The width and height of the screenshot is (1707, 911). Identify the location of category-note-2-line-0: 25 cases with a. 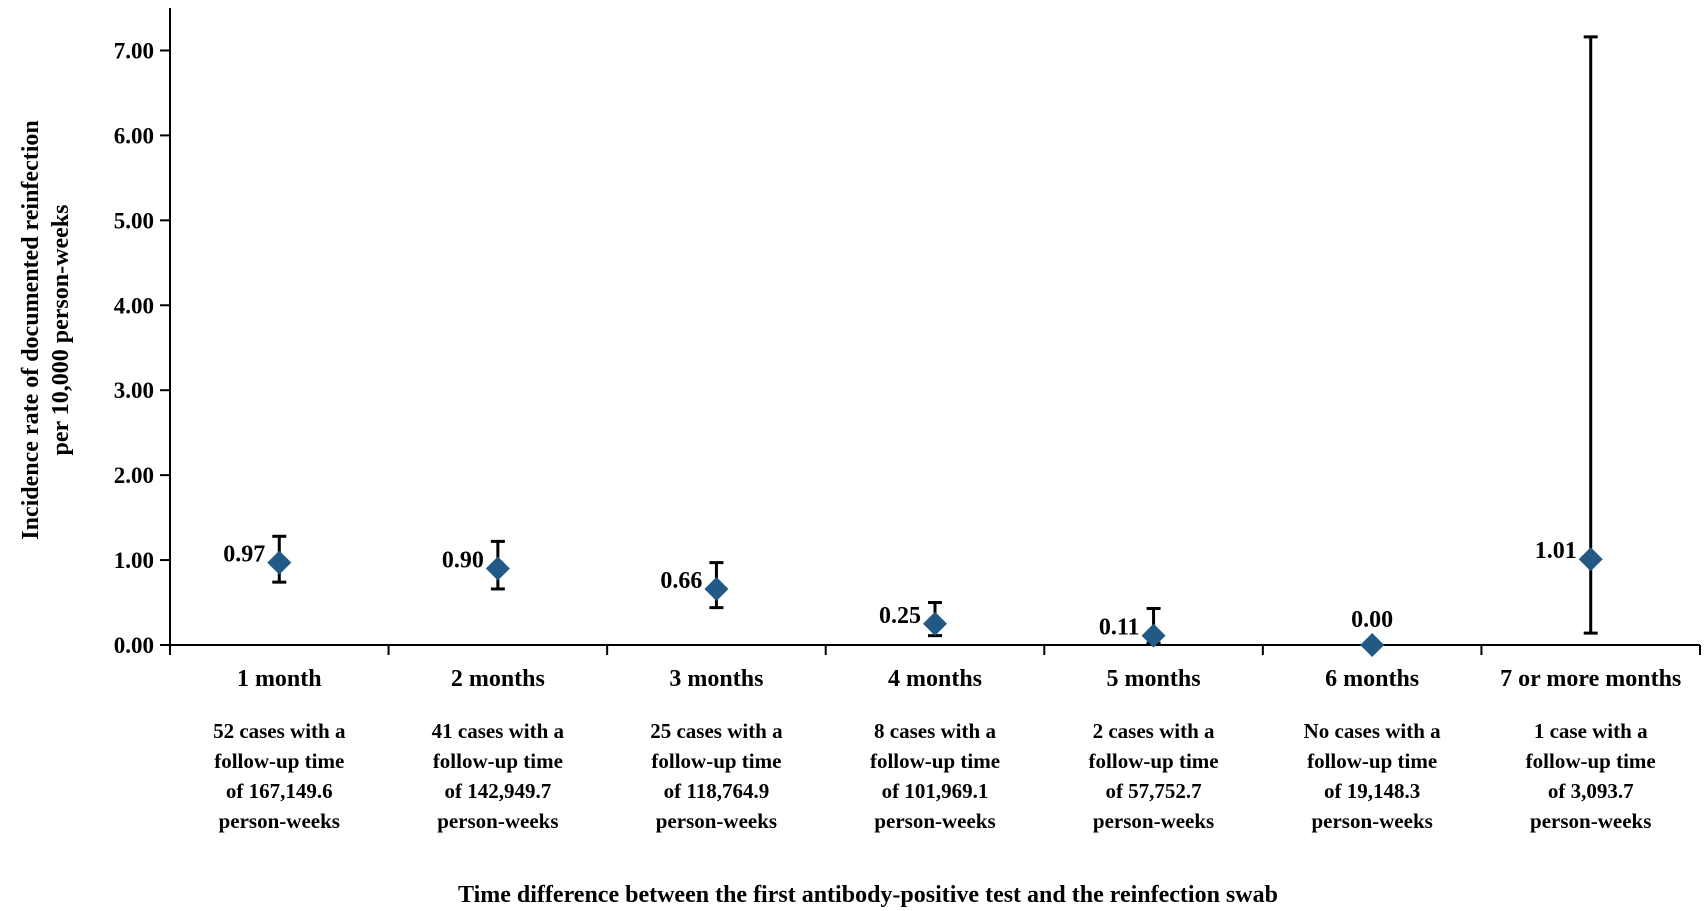
(716, 731).